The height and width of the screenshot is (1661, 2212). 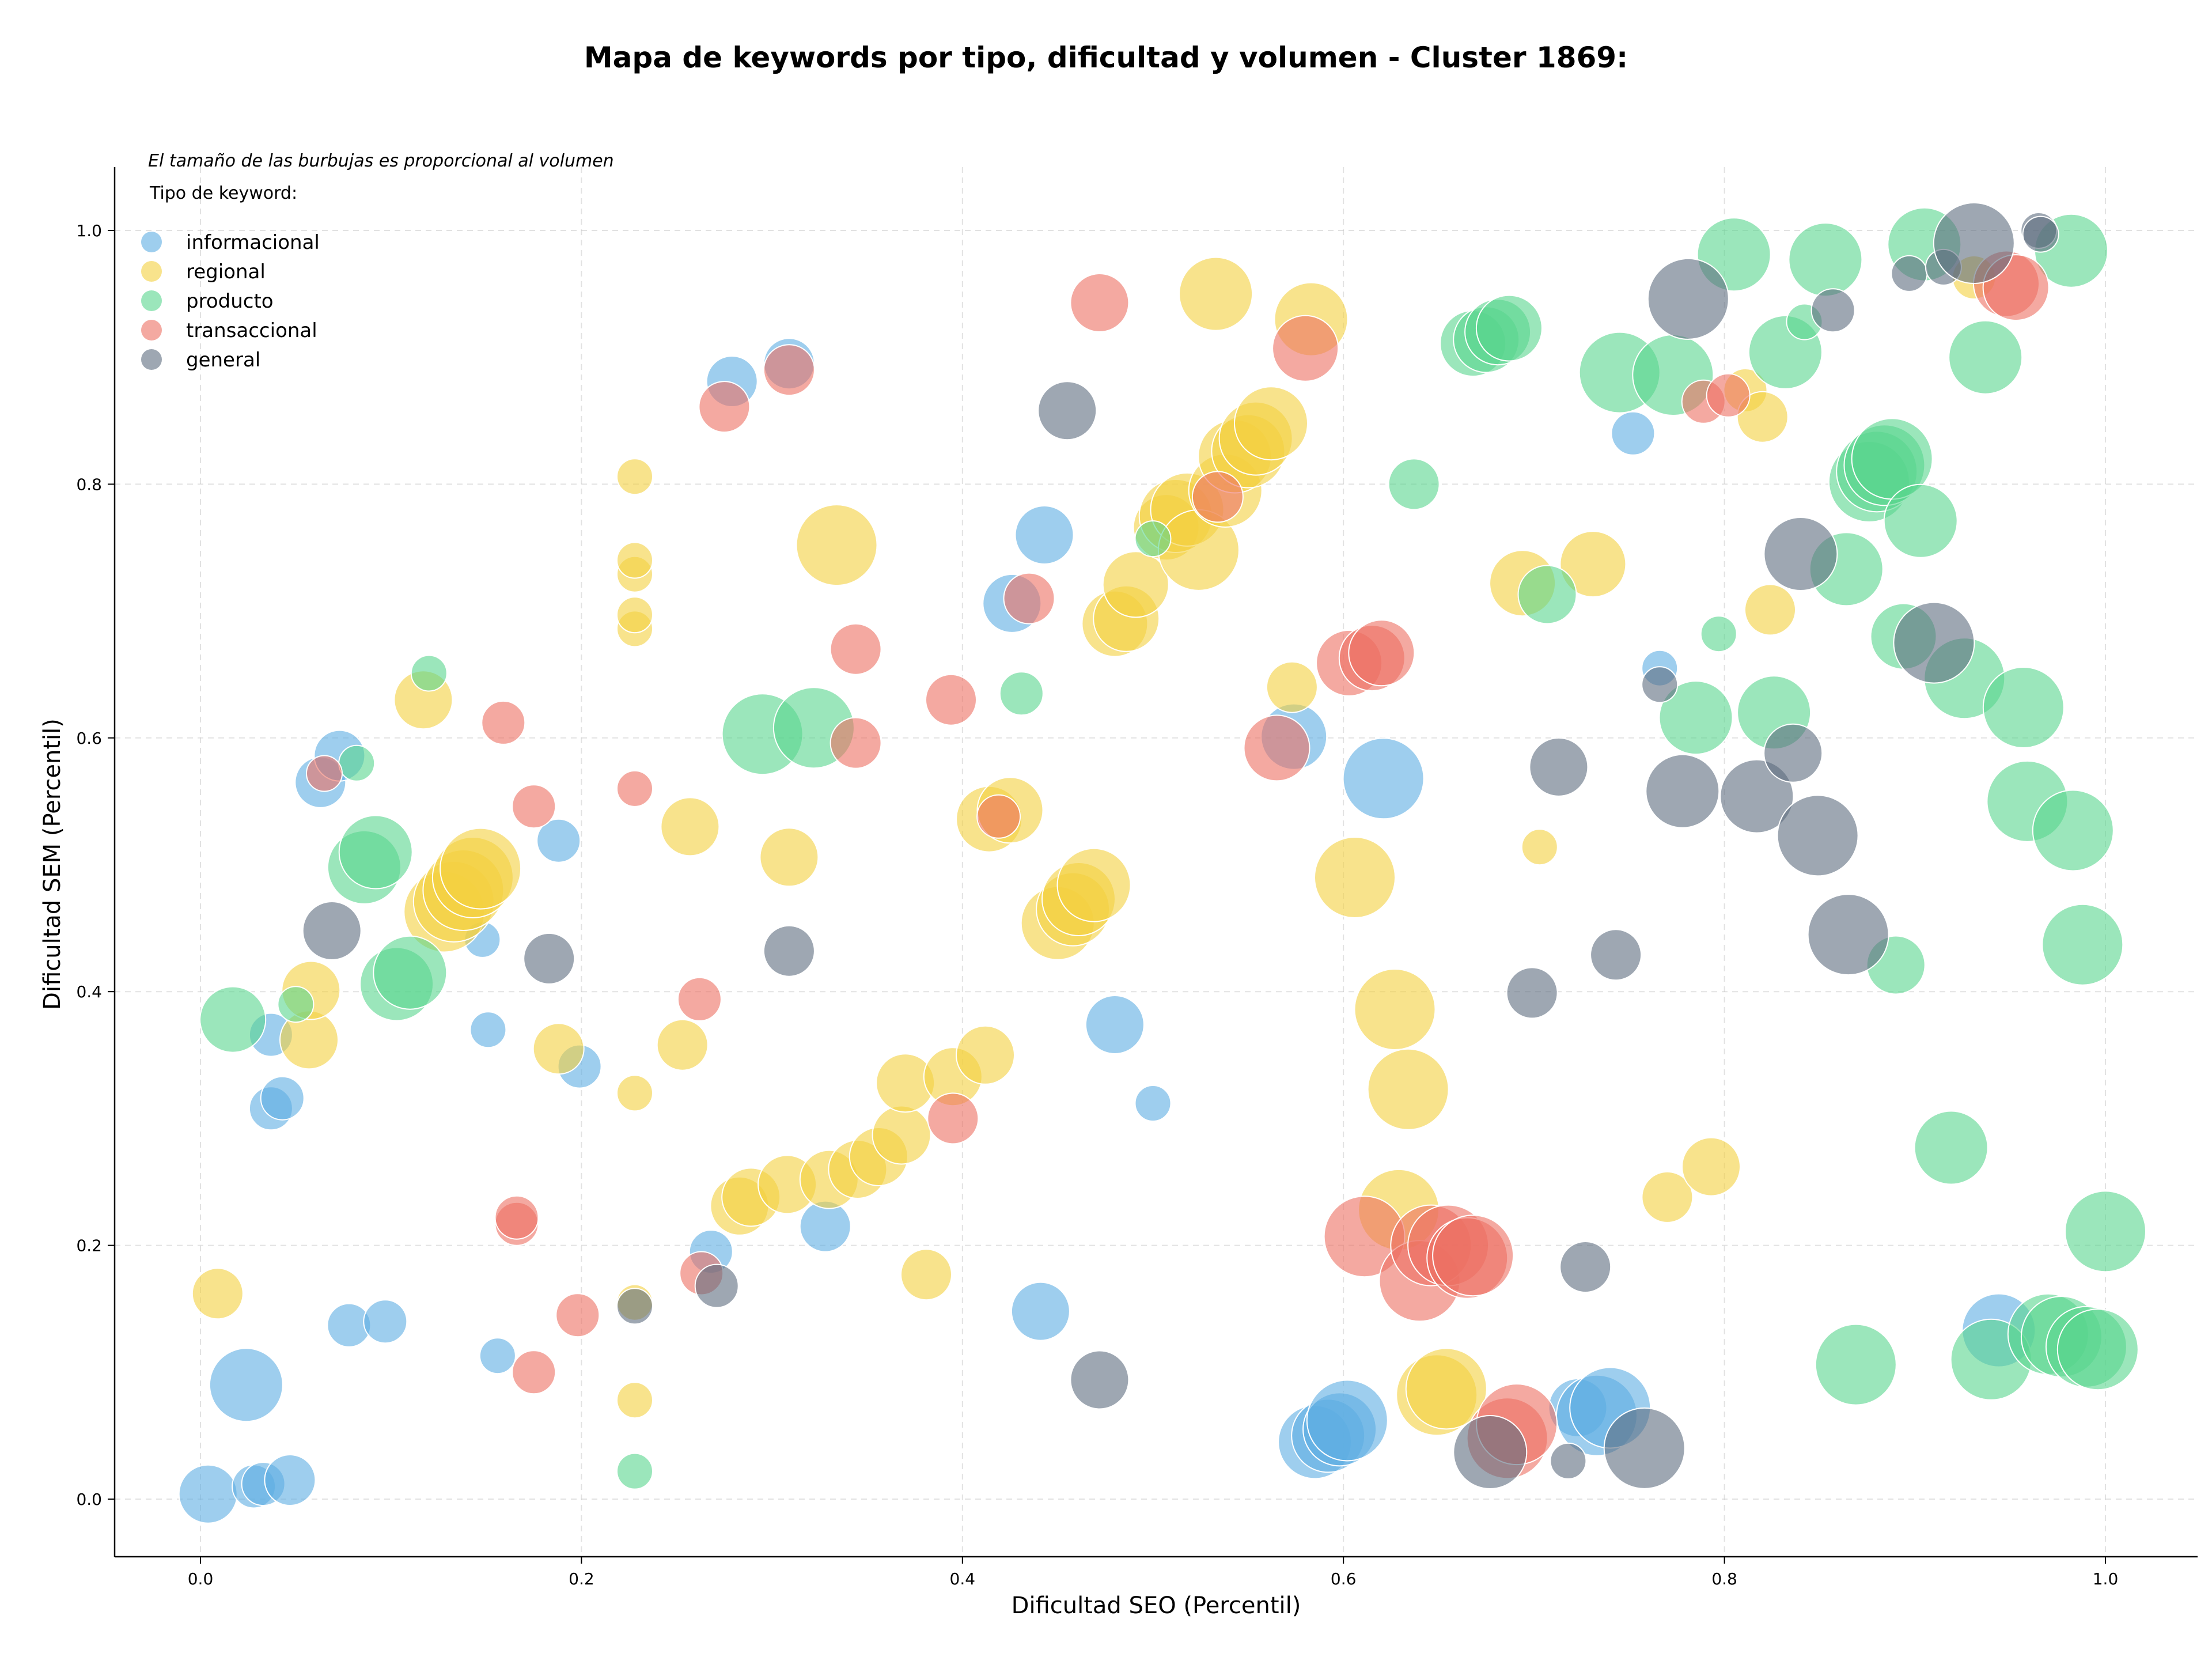 What do you see at coordinates (52, 864) in the screenshot?
I see `y-axis-label: Dificultad SEM (Percentil)` at bounding box center [52, 864].